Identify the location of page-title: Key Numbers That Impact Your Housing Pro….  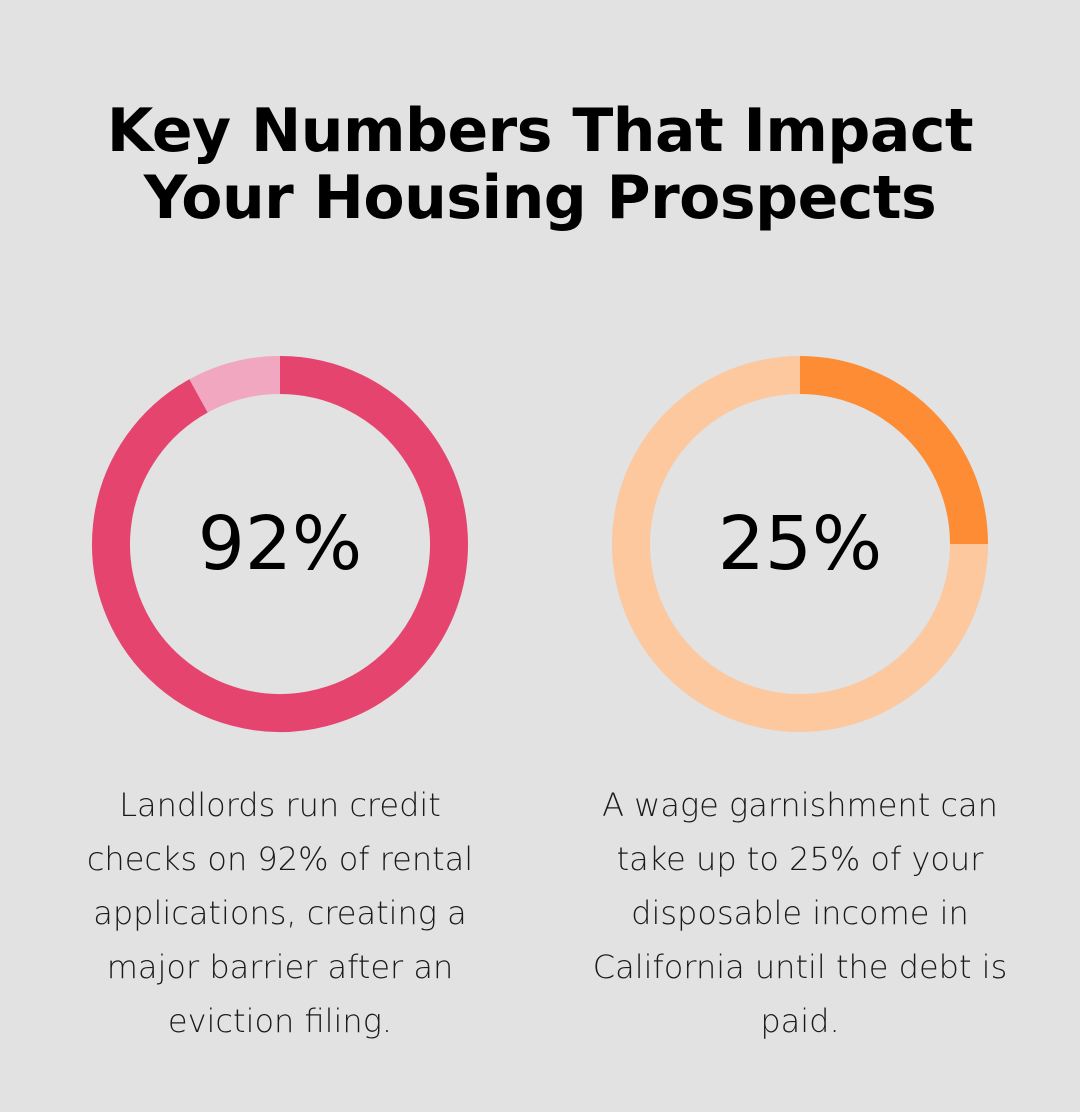
(540, 165).